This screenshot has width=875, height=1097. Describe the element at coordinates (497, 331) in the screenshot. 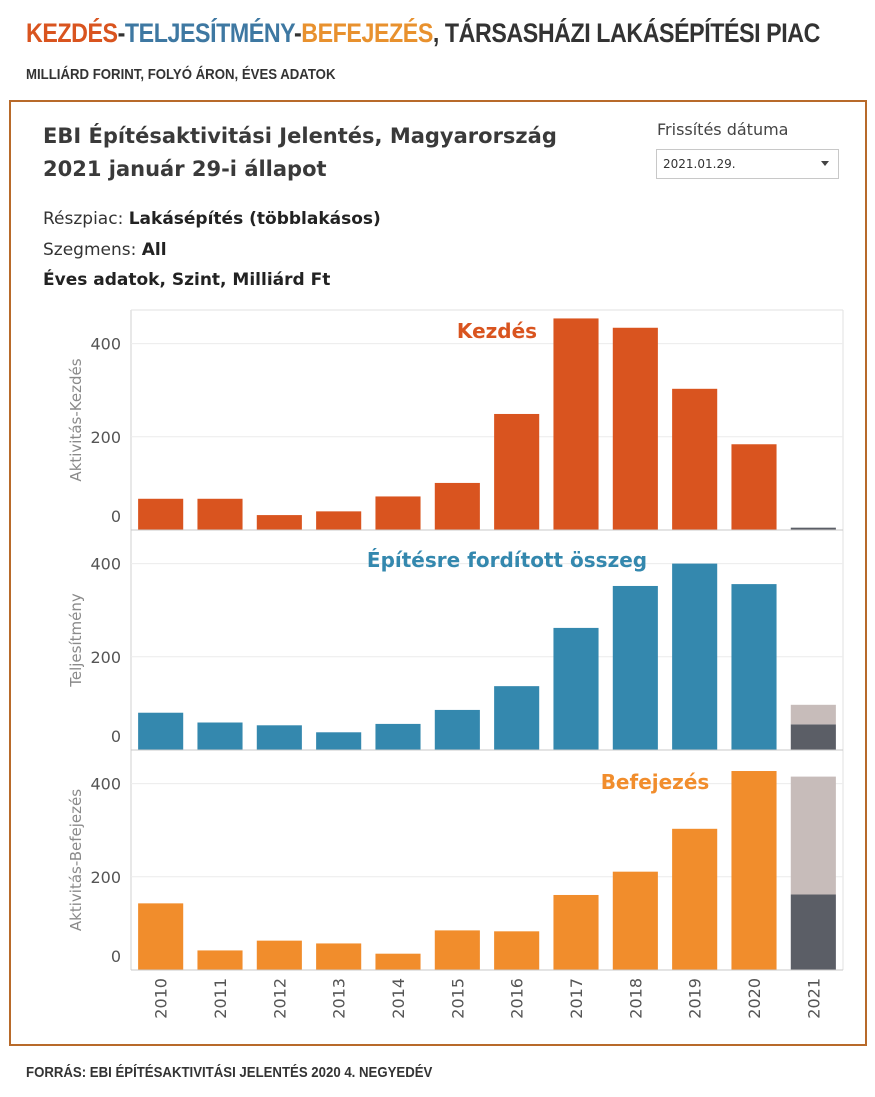

I see `annotation-kezdes: Kezdés` at that location.